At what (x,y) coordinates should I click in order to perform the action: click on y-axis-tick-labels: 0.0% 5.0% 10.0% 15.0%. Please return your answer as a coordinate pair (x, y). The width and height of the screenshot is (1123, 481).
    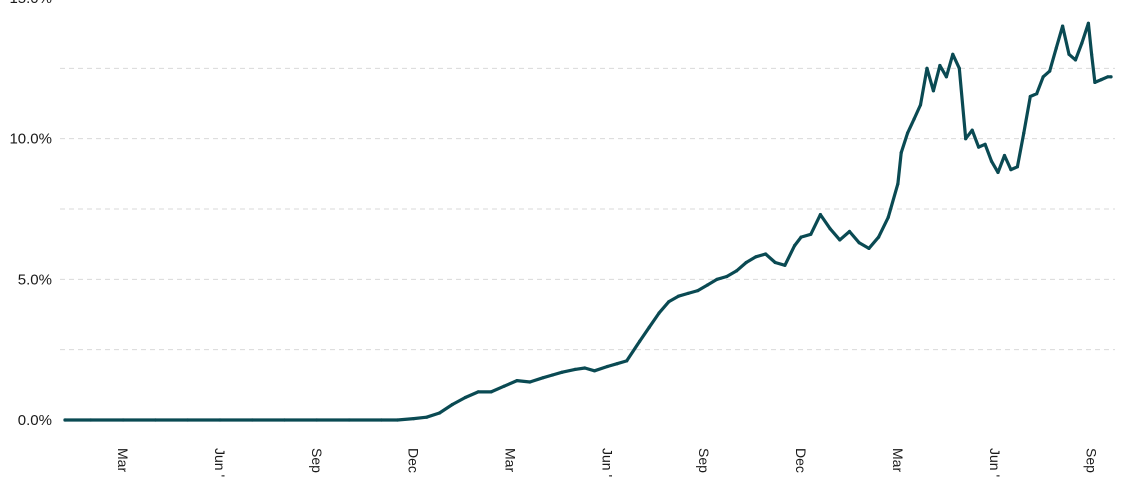
    Looking at the image, I should click on (30, 214).